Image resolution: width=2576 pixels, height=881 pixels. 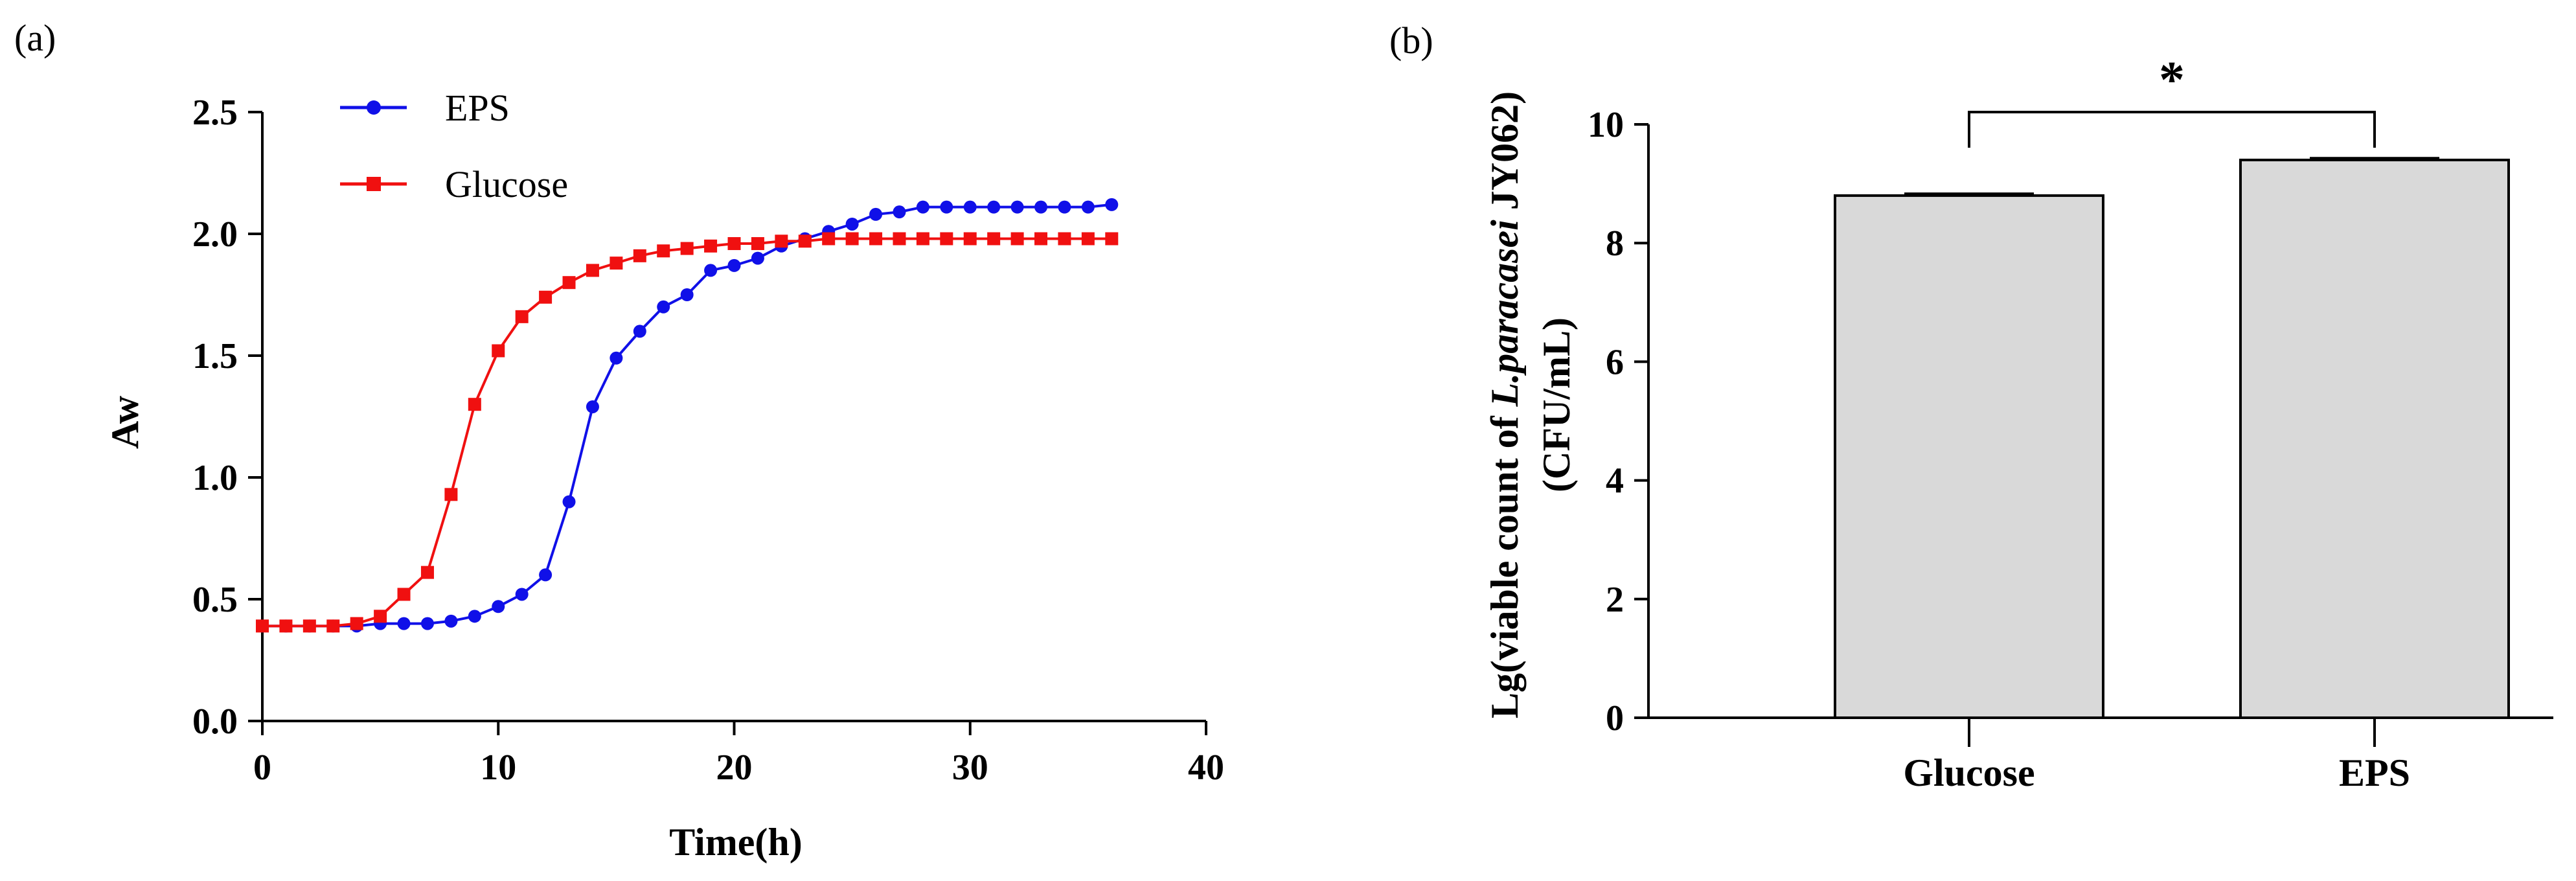 What do you see at coordinates (1411, 40) in the screenshot?
I see `panel-label-b: (b)` at bounding box center [1411, 40].